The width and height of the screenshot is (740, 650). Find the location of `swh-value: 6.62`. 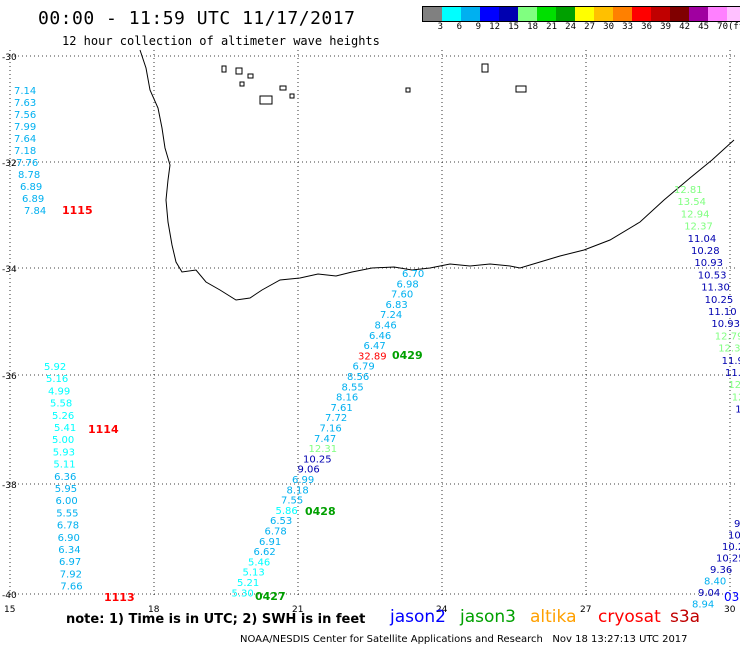

swh-value: 6.62 is located at coordinates (265, 552).